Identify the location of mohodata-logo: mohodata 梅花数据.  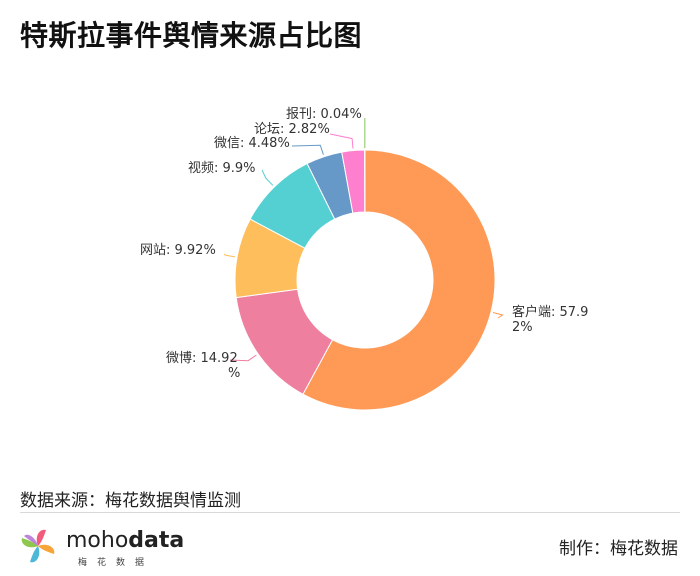
(101, 546).